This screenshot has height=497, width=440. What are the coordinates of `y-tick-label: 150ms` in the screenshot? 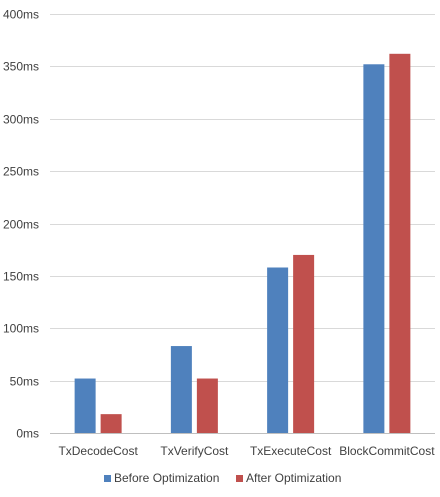 It's located at (21, 277).